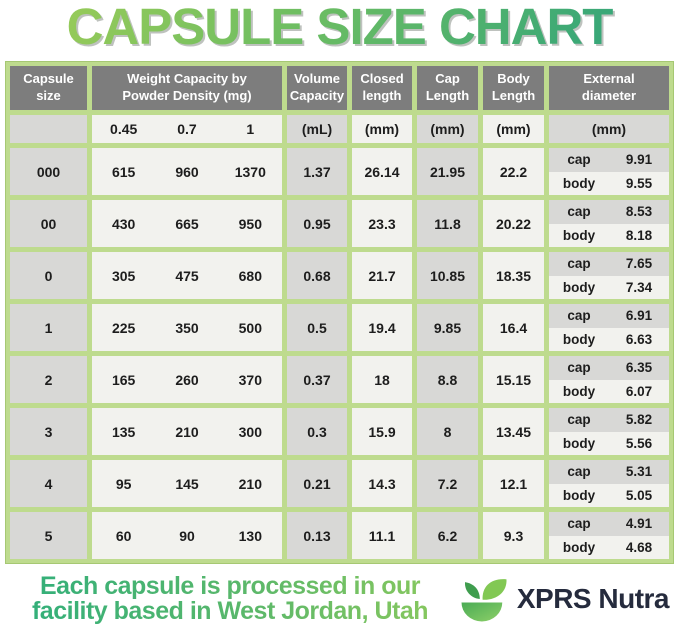 The width and height of the screenshot is (679, 641). I want to click on weight-07-value: 475, so click(187, 275).